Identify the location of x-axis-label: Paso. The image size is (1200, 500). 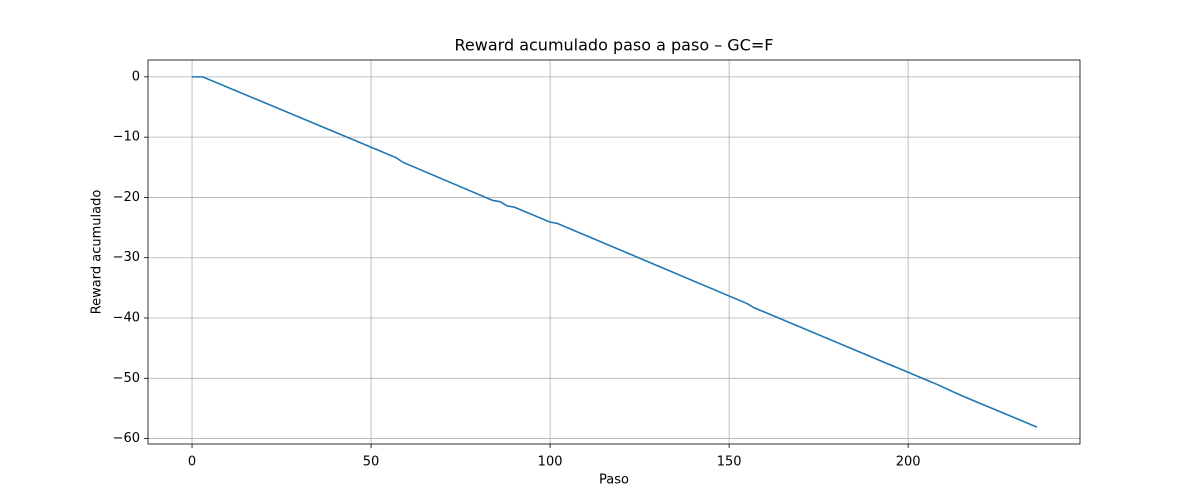
(614, 480).